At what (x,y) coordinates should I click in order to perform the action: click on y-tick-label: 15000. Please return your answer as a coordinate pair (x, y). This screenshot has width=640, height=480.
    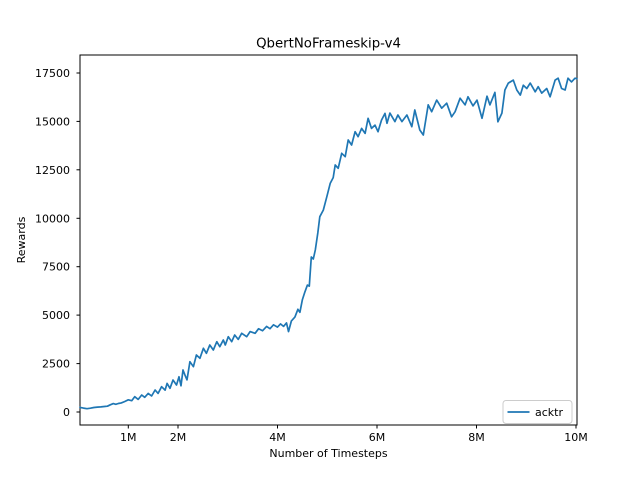
    Looking at the image, I should click on (52, 121).